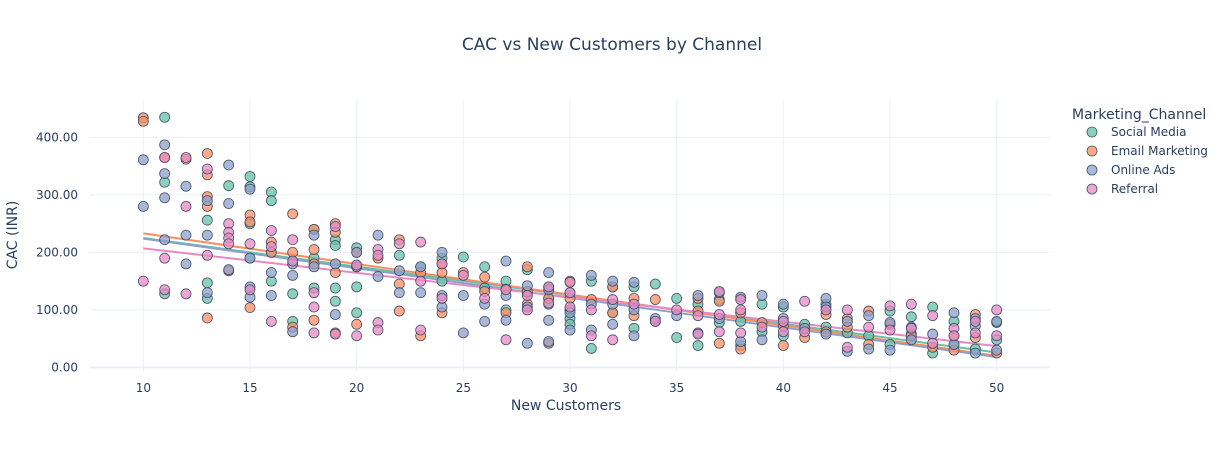 The height and width of the screenshot is (450, 1224). I want to click on legend-item-social-media: Social Media, so click(1136, 132).